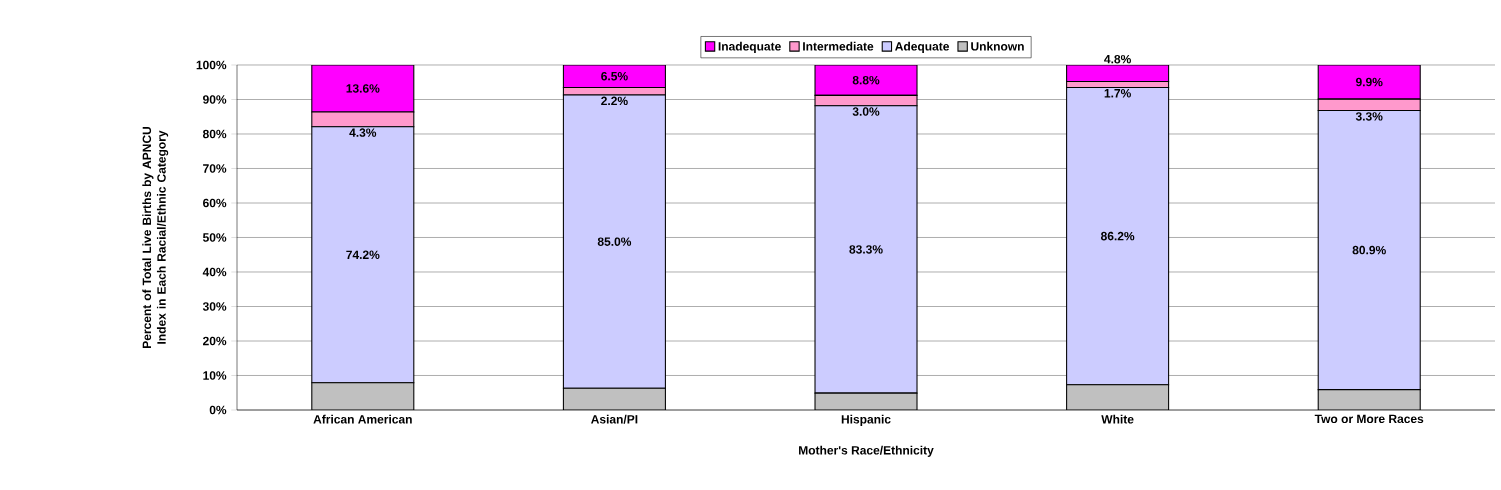  I want to click on legend-label: Intermediate, so click(838, 46).